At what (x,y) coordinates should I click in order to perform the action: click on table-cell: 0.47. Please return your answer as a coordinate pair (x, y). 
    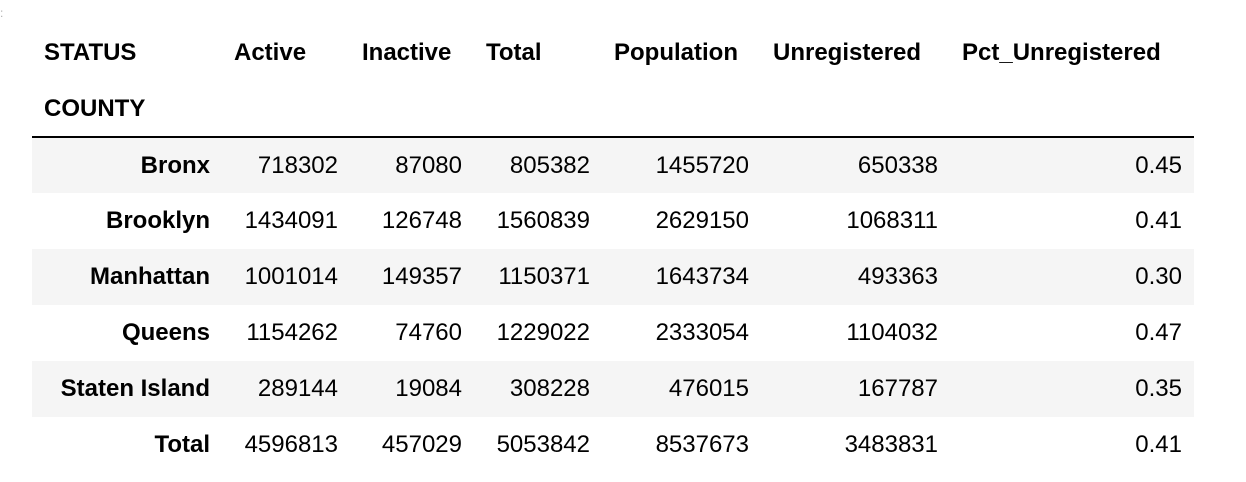
    Looking at the image, I should click on (1158, 332).